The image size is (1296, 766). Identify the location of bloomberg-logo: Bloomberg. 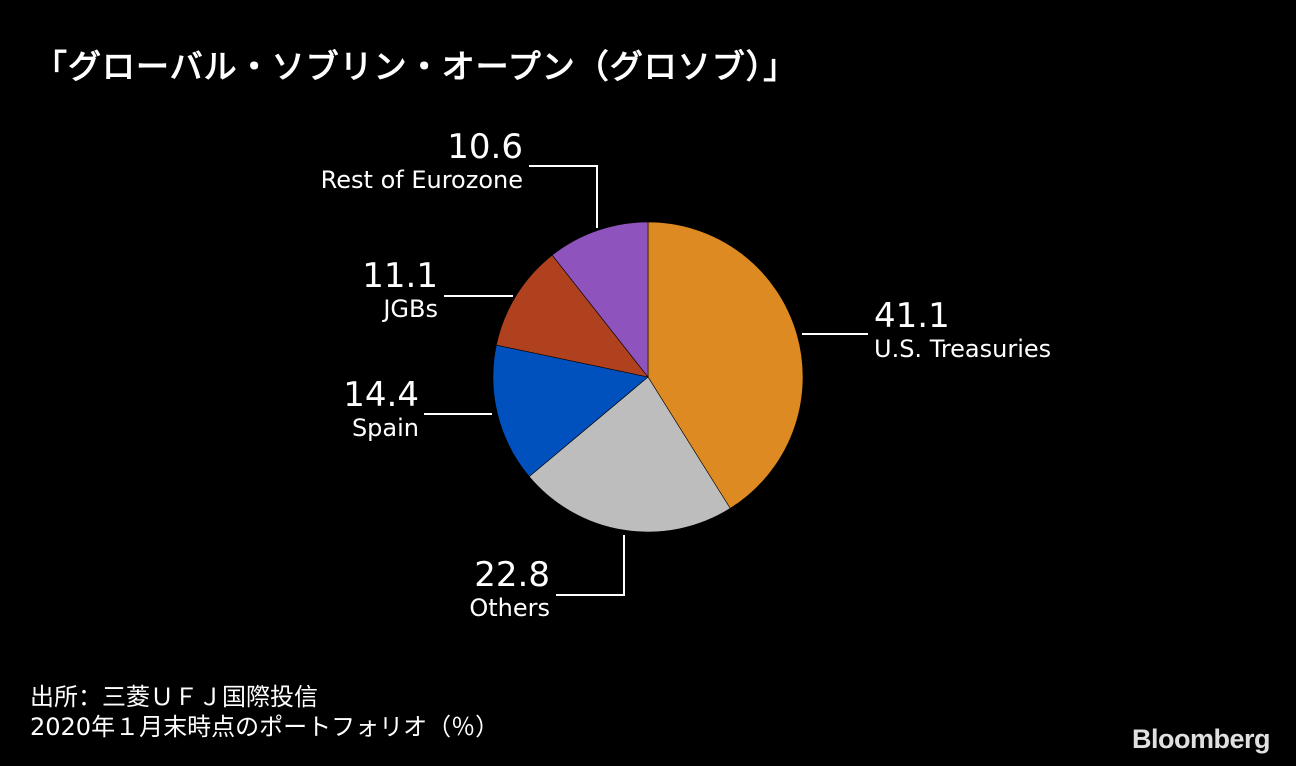
(1201, 739).